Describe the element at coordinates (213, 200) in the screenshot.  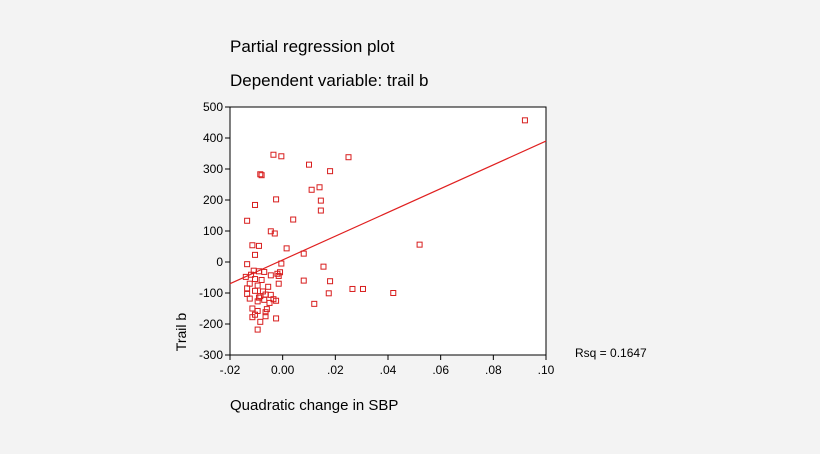
I see `y-tick-label: 200` at that location.